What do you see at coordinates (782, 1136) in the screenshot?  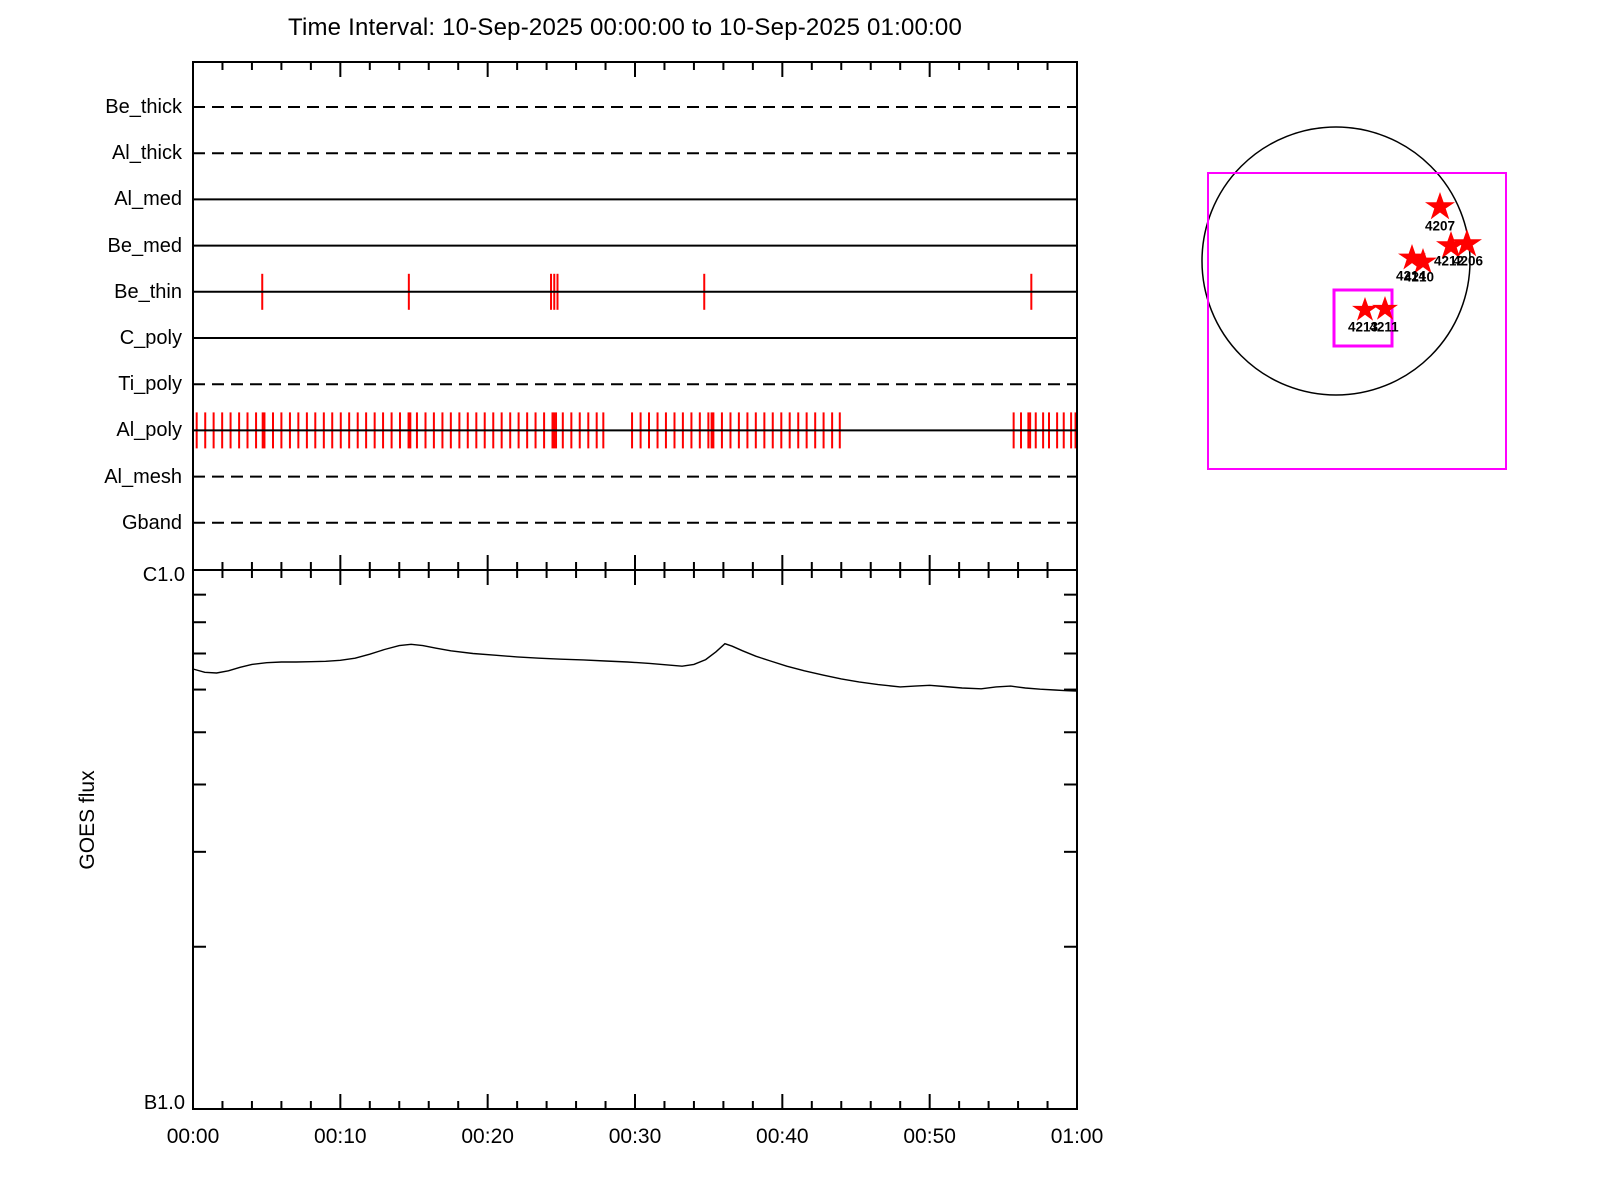 I see `time-tick-label: 00:40` at bounding box center [782, 1136].